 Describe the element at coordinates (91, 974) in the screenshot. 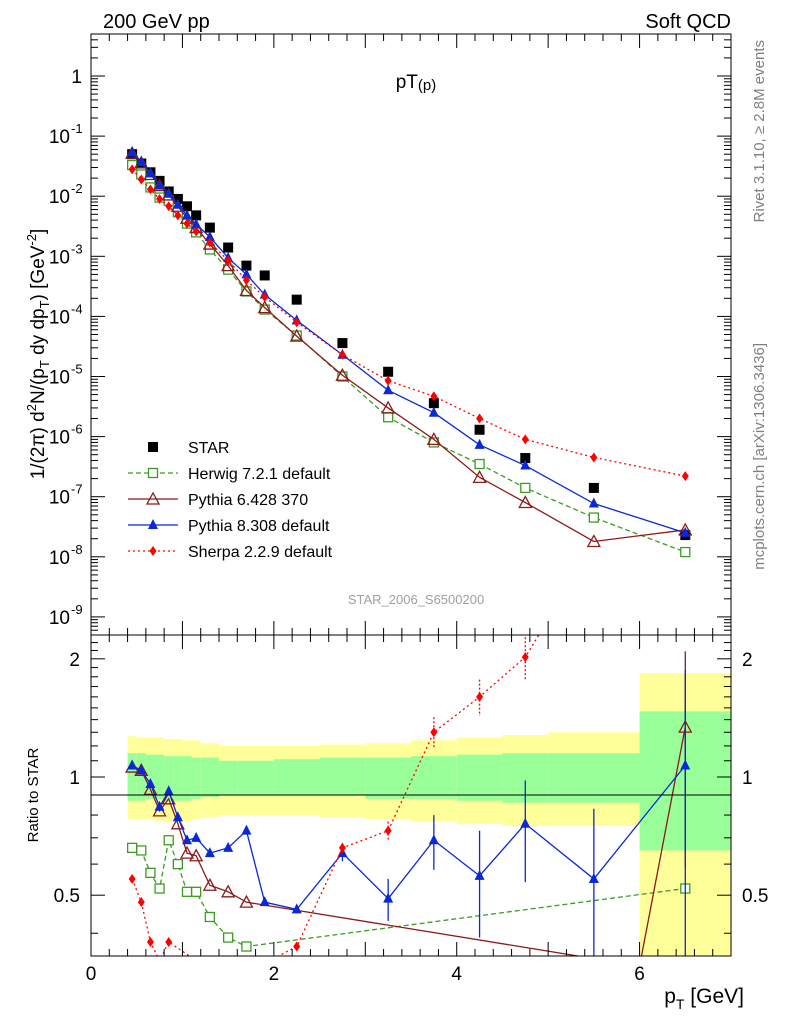

I see `x-tick-label-0: 0` at that location.